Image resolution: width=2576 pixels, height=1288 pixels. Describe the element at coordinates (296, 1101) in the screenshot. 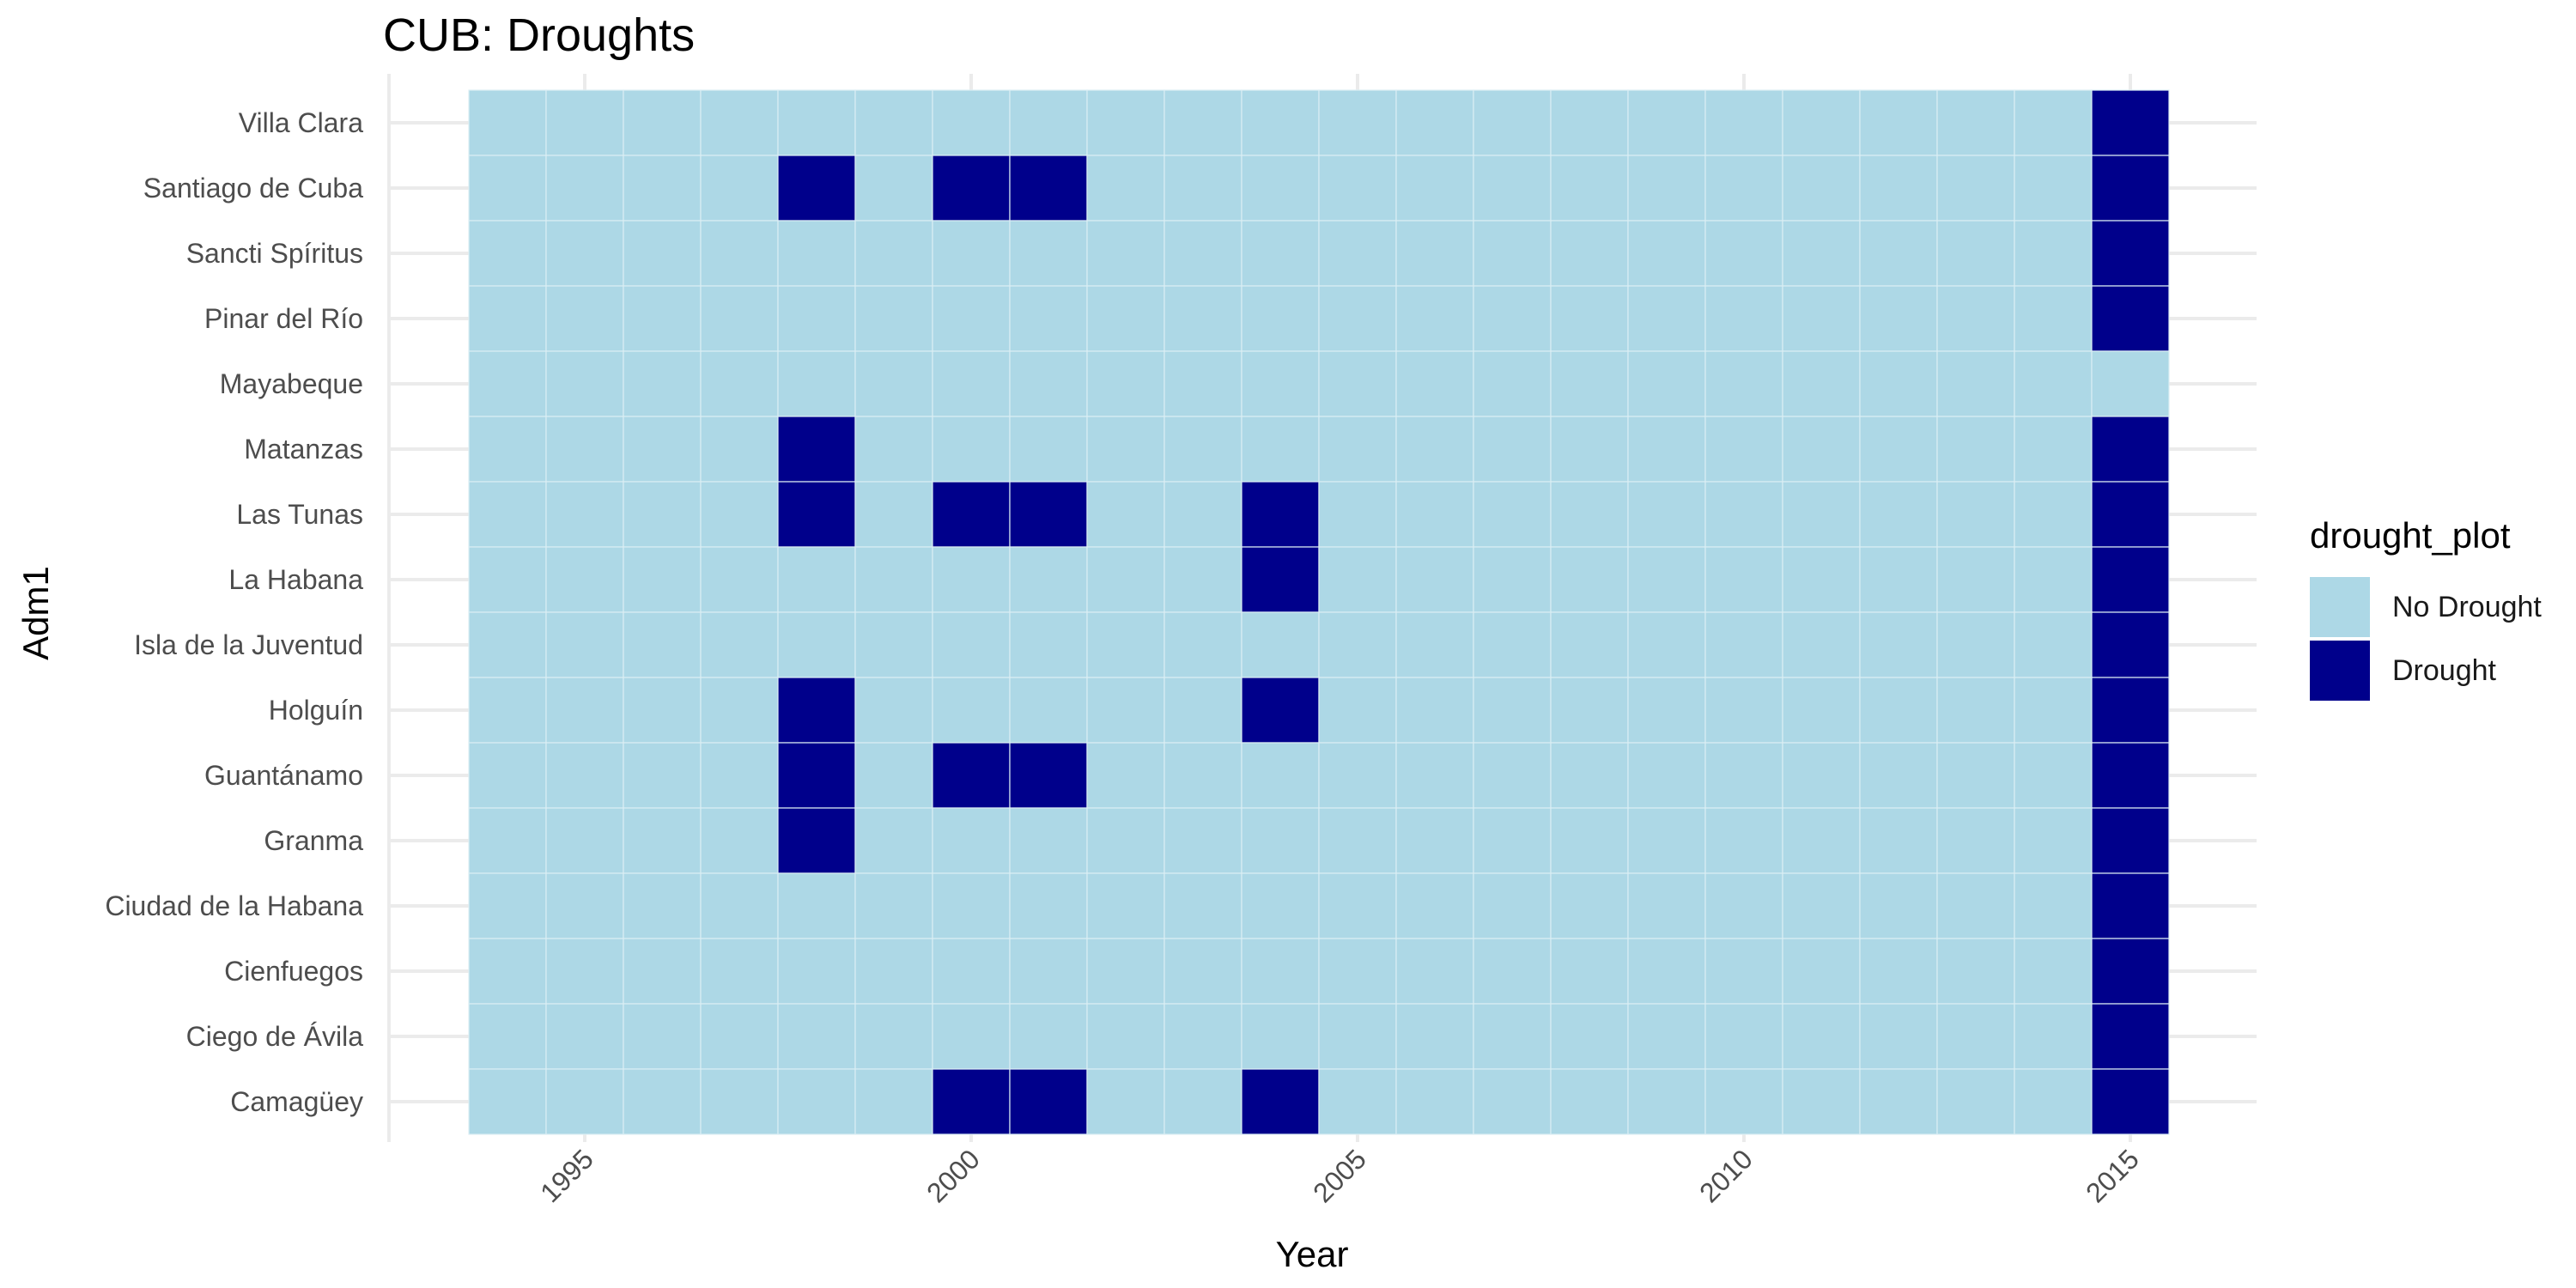

I see `y-tick-label: Camagüey` at that location.